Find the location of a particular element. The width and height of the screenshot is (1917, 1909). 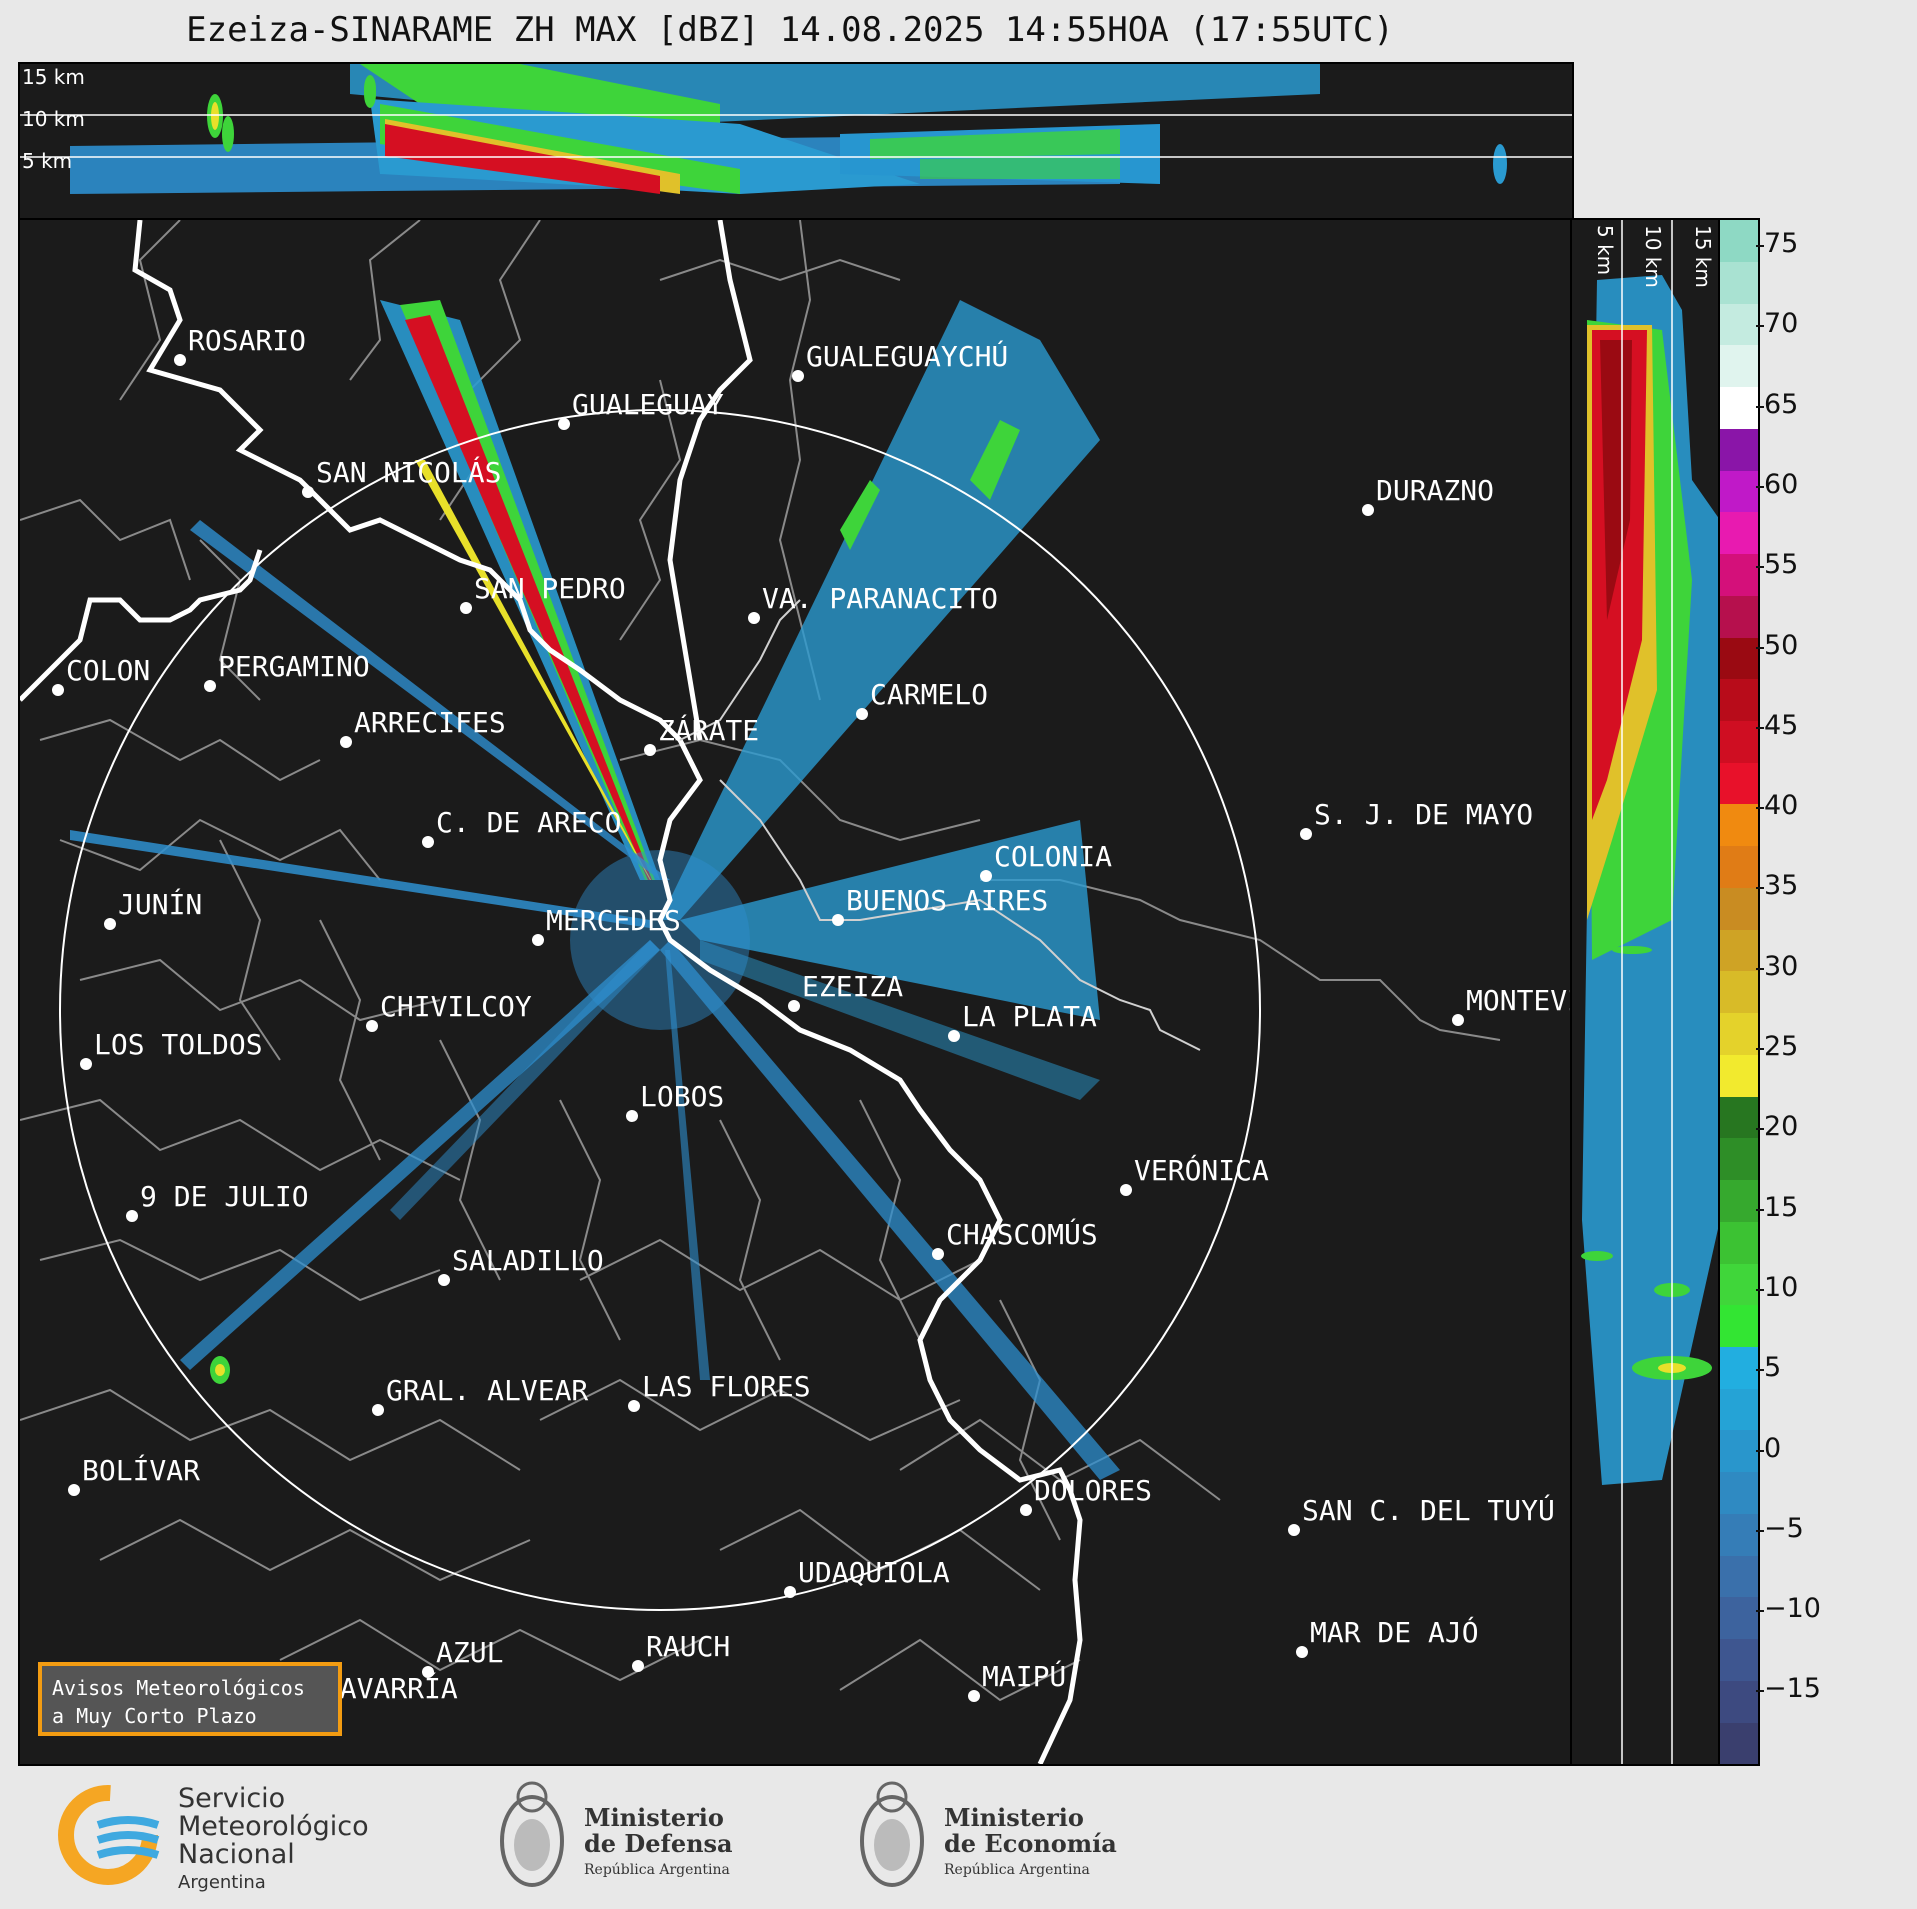

colorbar-tick-label: −10 is located at coordinates (1792, 1609).